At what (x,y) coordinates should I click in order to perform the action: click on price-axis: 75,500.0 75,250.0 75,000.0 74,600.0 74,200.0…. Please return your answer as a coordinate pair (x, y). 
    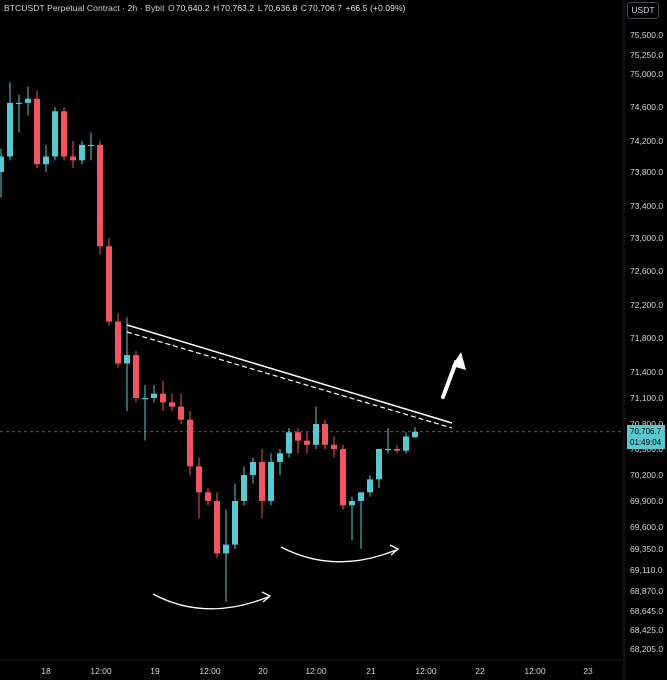
    Looking at the image, I should click on (646, 342).